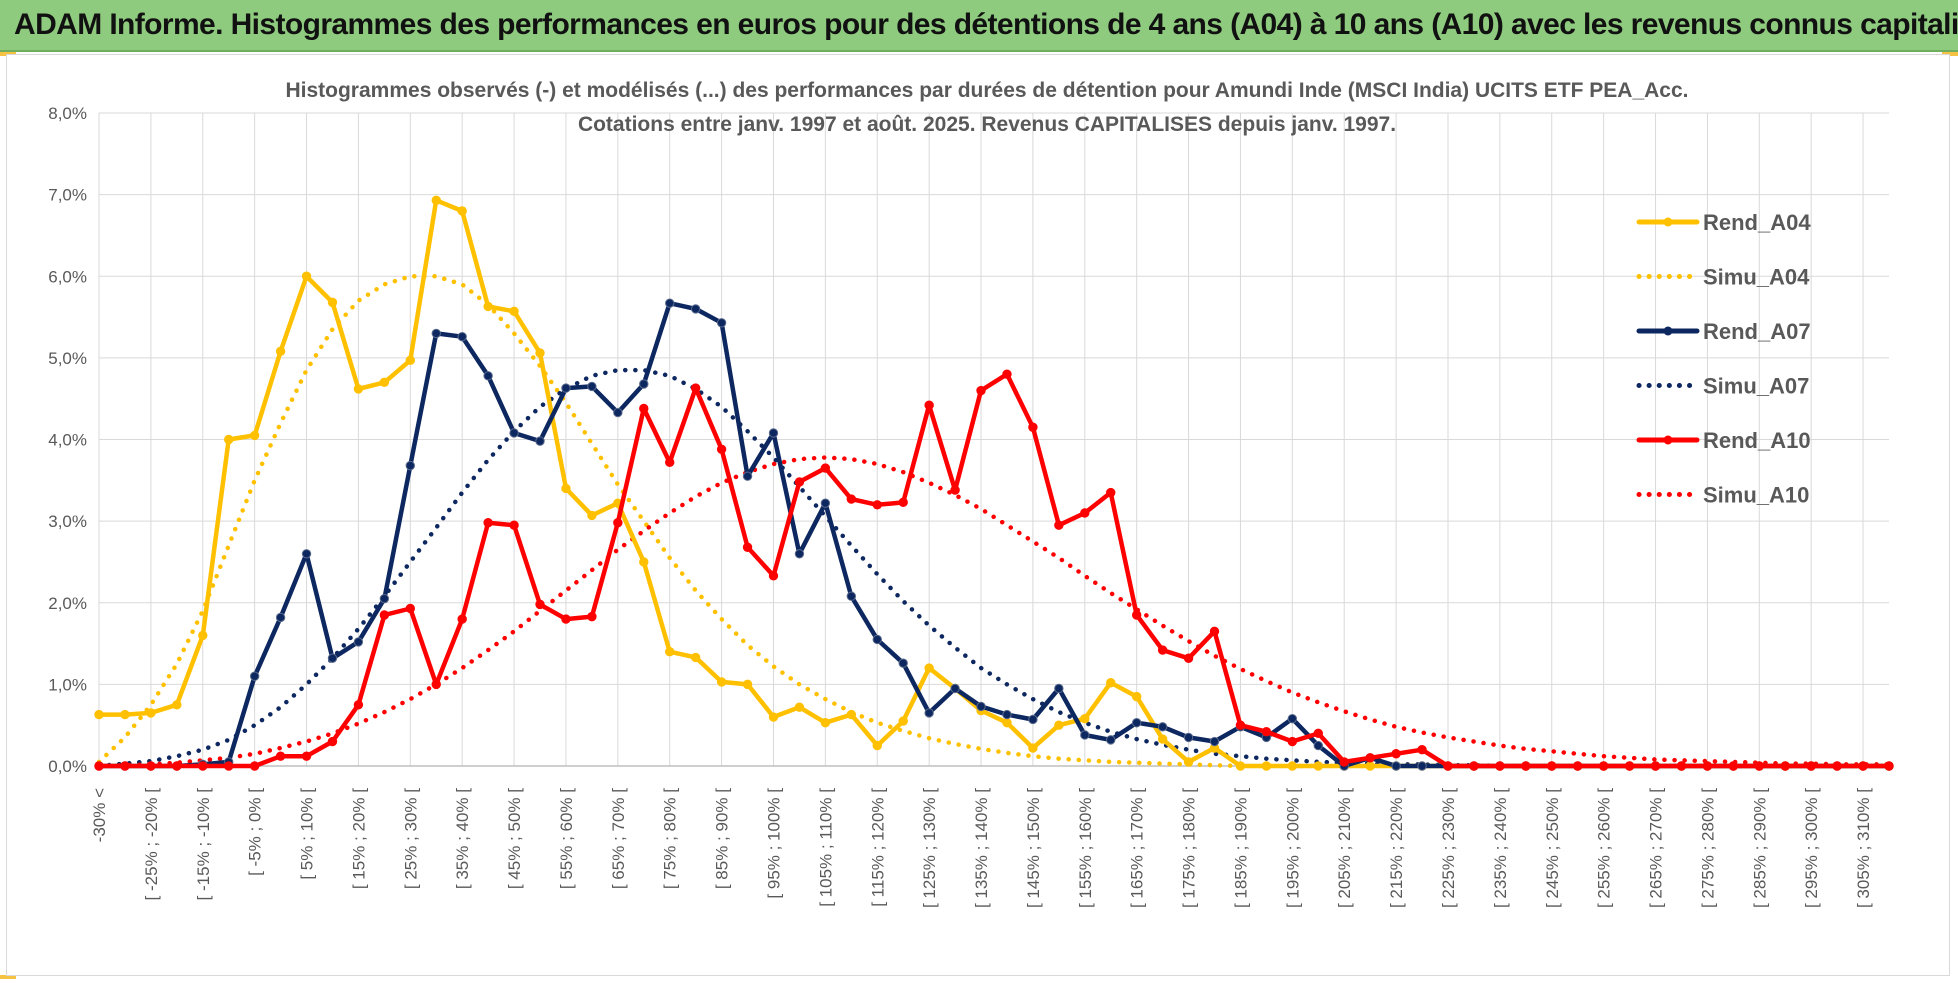  I want to click on x-tick-label: [ 295% ; 300% [, so click(1811, 848).